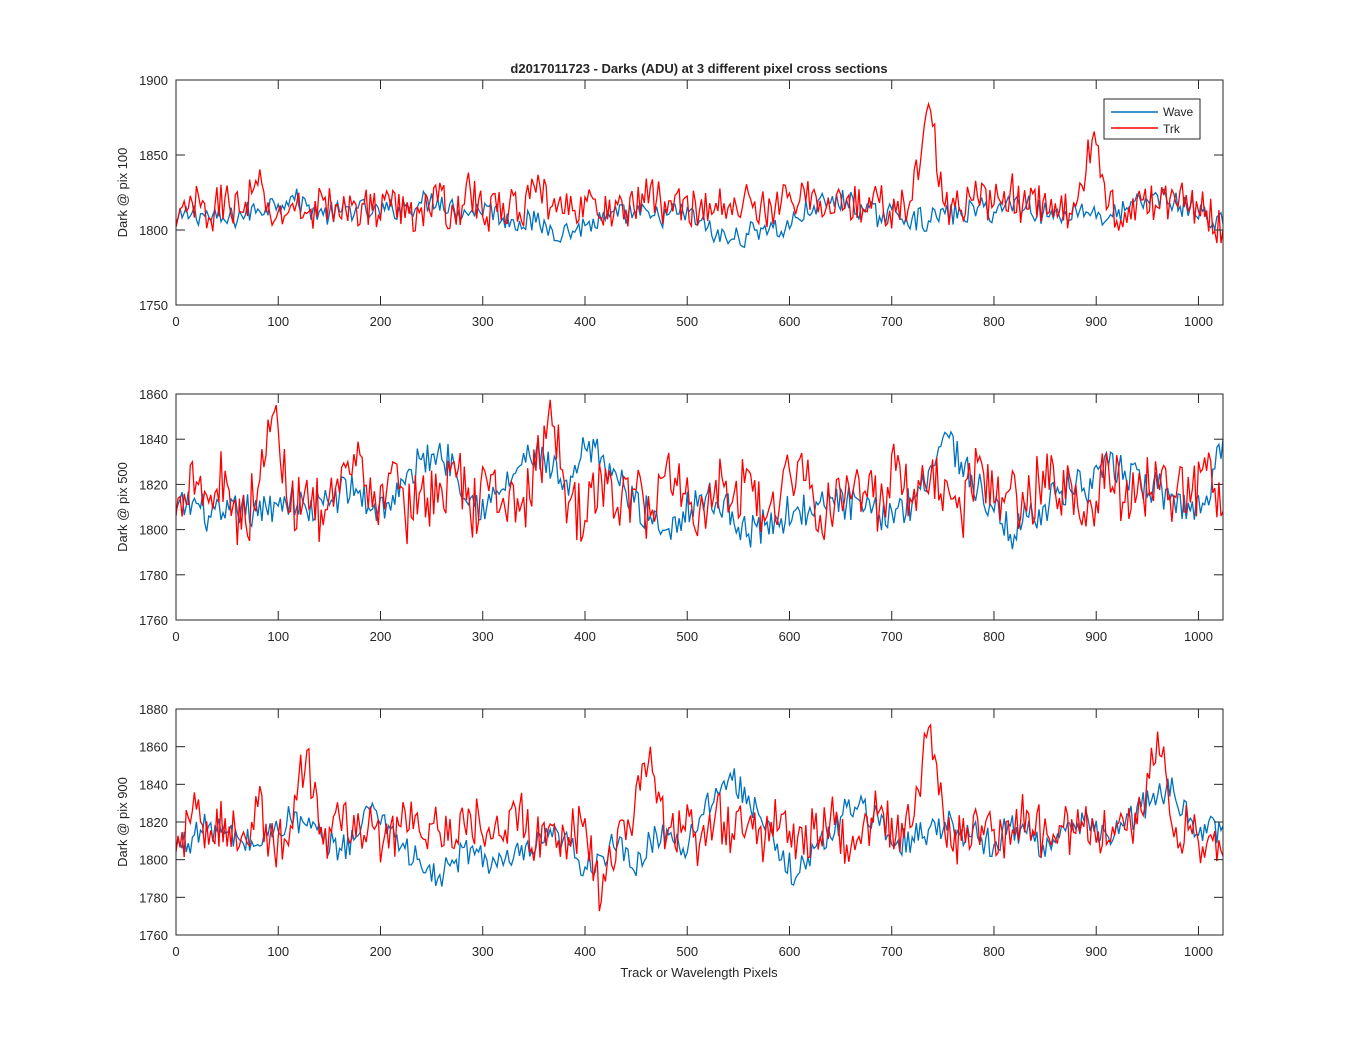 The height and width of the screenshot is (1050, 1350). What do you see at coordinates (153, 80) in the screenshot?
I see `y-tick-label: 1900` at bounding box center [153, 80].